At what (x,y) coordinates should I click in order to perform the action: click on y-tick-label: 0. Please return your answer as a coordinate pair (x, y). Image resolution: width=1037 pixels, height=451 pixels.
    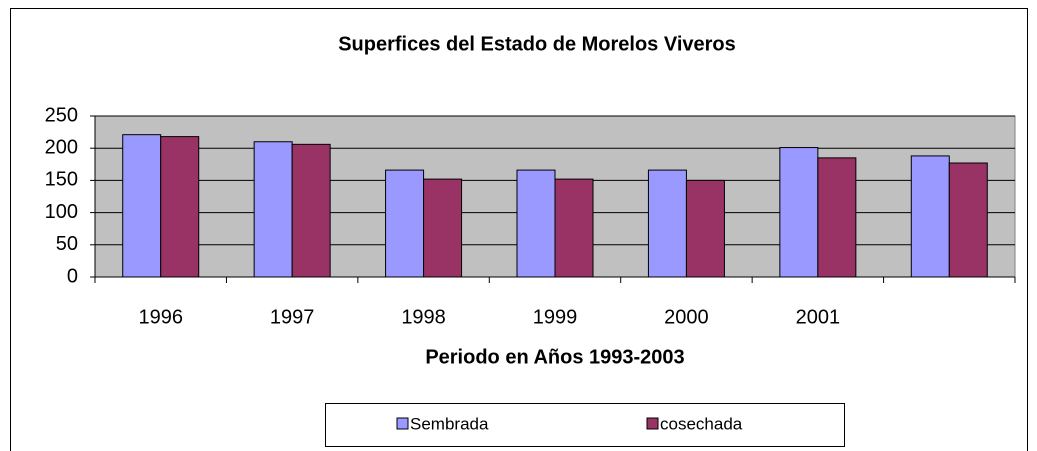
    Looking at the image, I should click on (72, 276).